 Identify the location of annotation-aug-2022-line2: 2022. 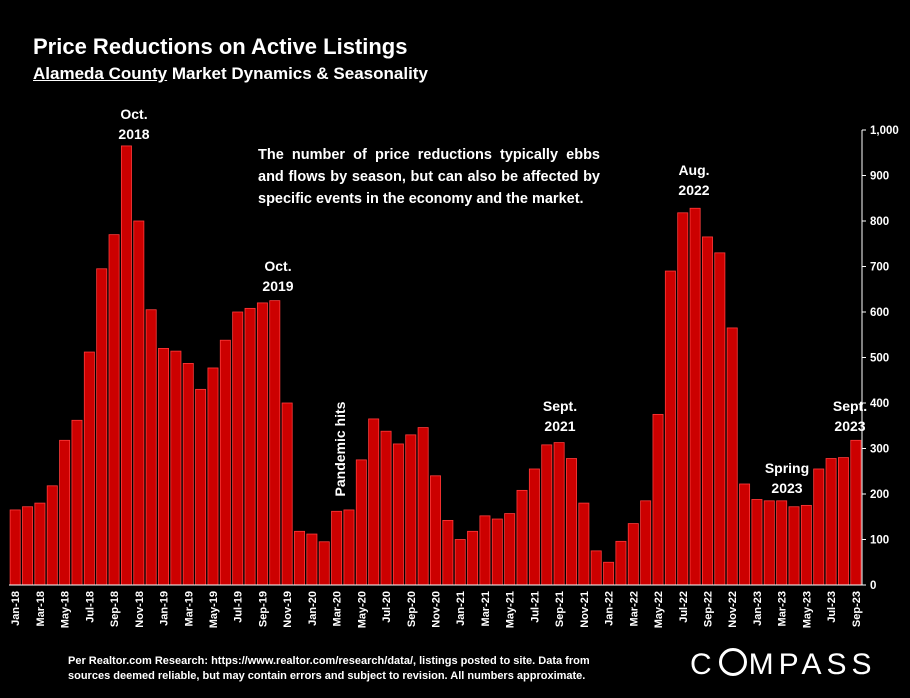
(694, 190).